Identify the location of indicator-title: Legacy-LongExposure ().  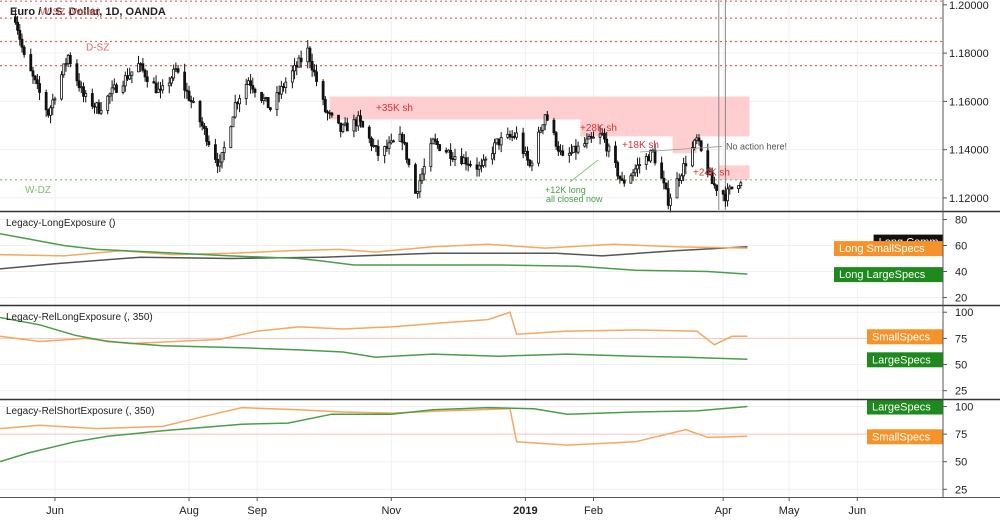
(61, 223).